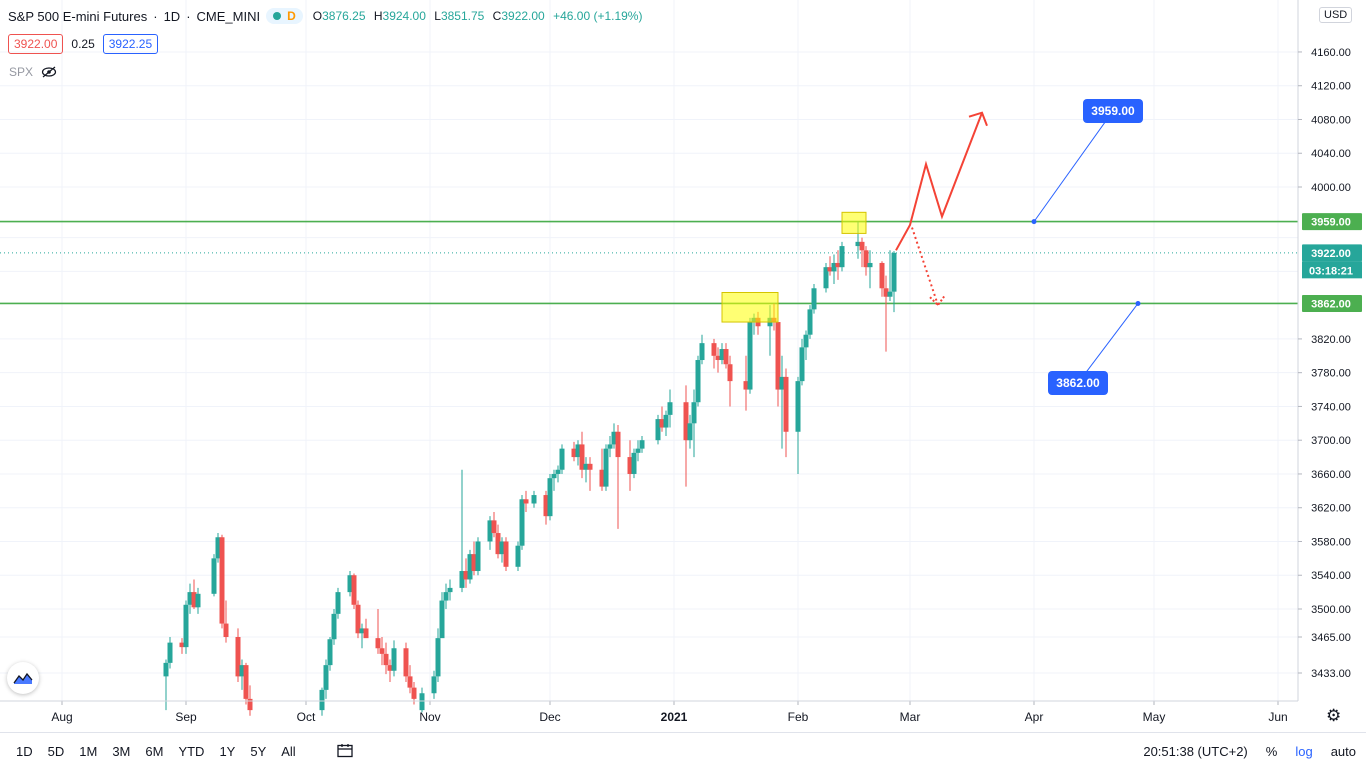 Image resolution: width=1366 pixels, height=769 pixels. What do you see at coordinates (1331, 271) in the screenshot?
I see `countdown-label: 03:18:21` at bounding box center [1331, 271].